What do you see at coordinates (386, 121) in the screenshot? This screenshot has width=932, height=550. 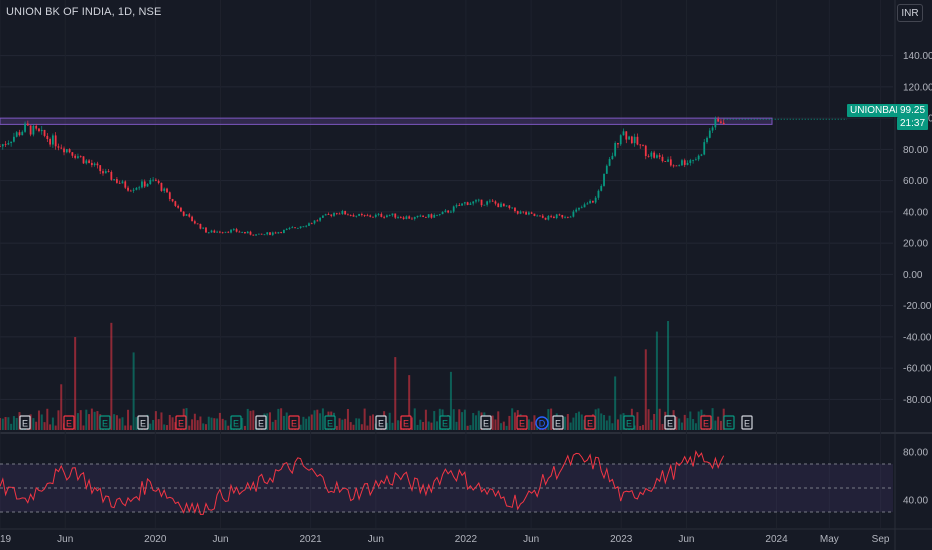 I see `resistance-band` at bounding box center [386, 121].